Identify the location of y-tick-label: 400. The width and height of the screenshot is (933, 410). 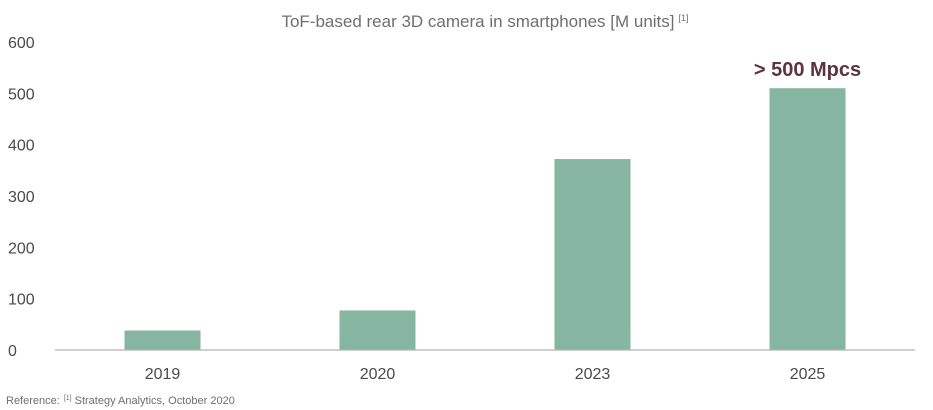
(21, 146).